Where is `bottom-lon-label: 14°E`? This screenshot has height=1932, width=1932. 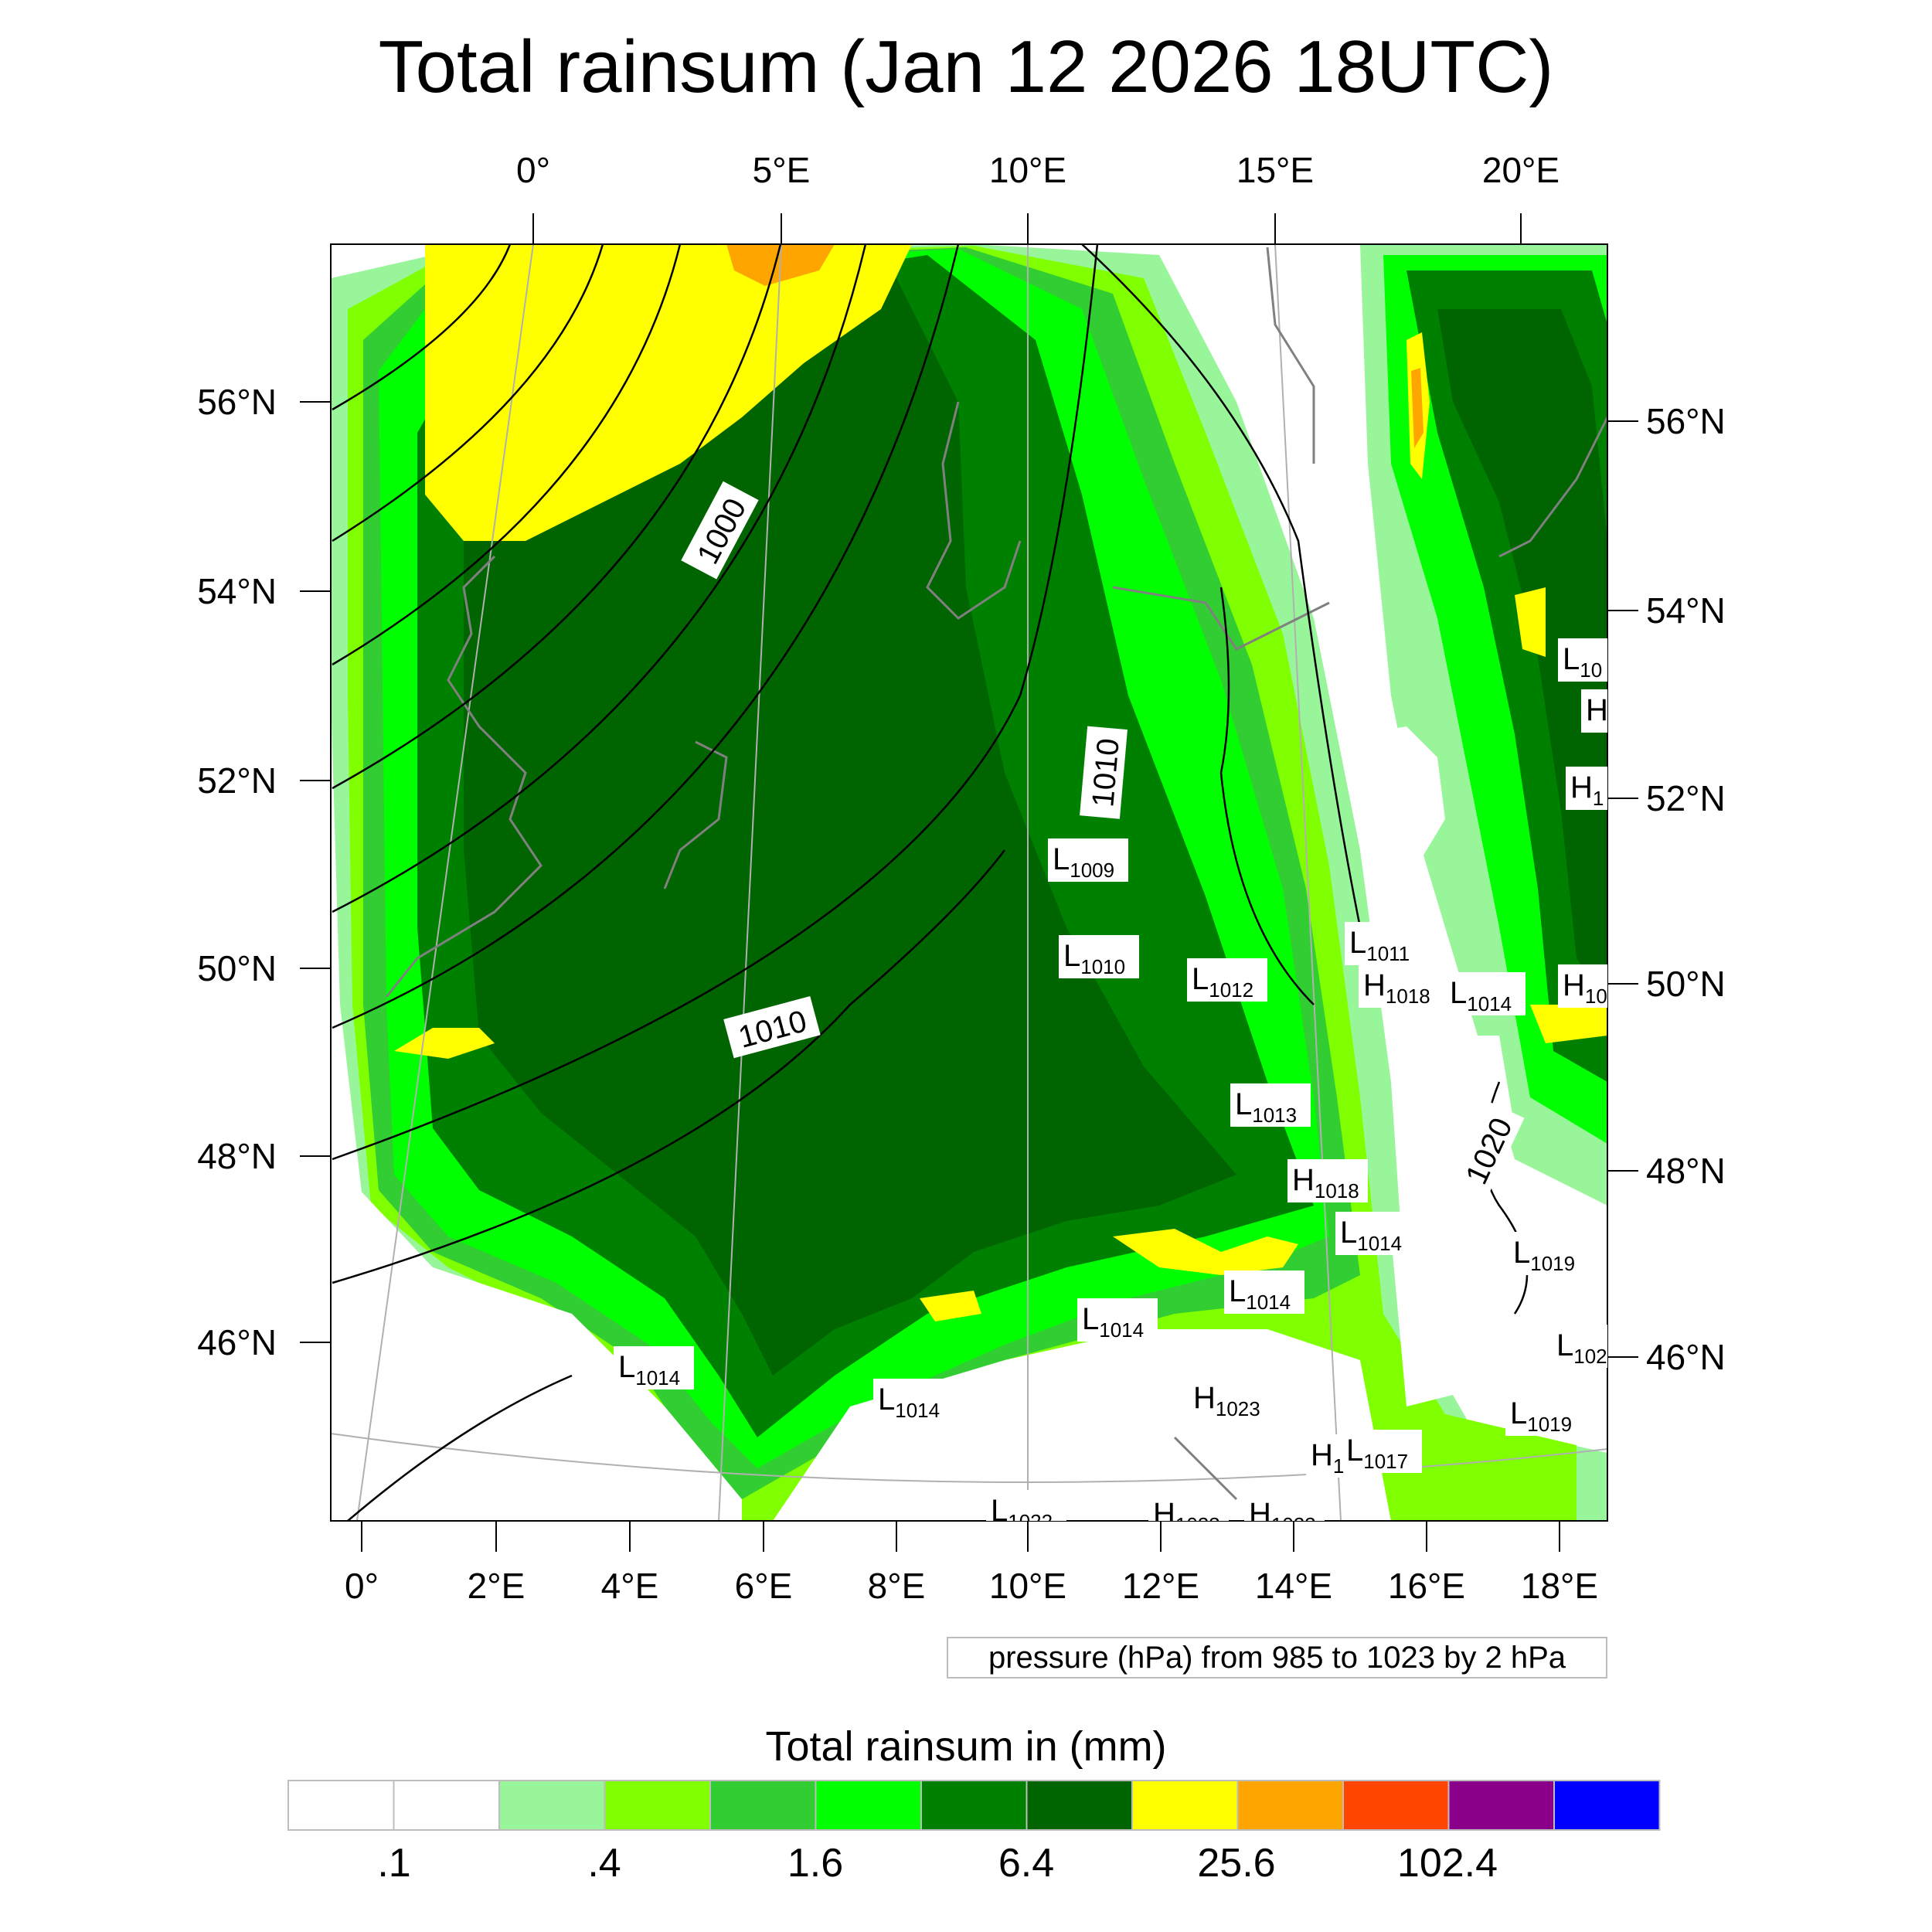 bottom-lon-label: 14°E is located at coordinates (1293, 1586).